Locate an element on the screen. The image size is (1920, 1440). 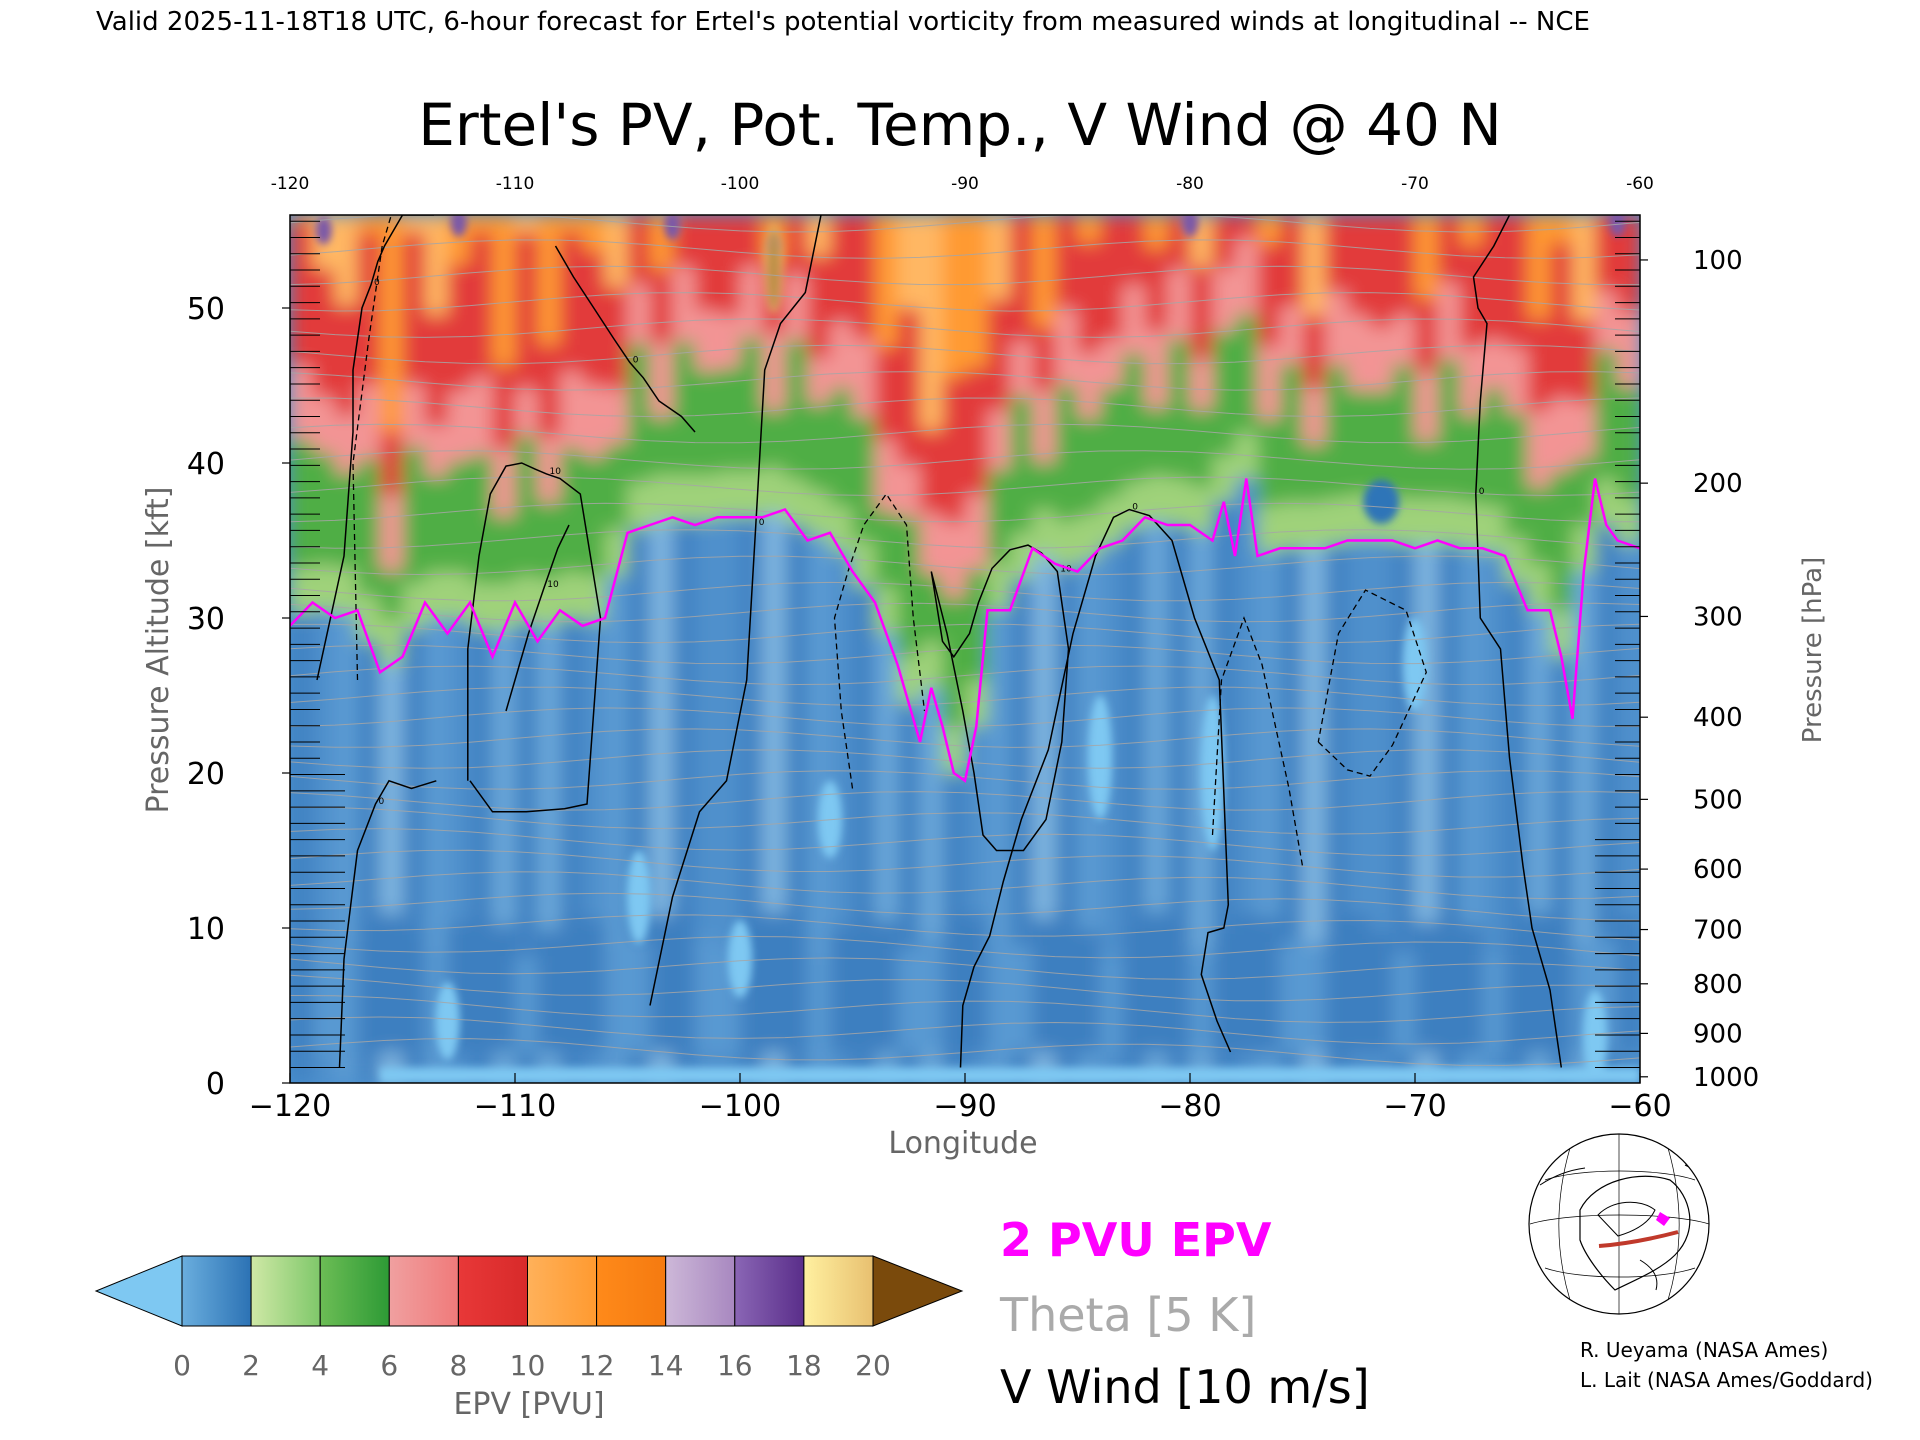
colorbar-tick-label: 8 is located at coordinates (458, 1365).